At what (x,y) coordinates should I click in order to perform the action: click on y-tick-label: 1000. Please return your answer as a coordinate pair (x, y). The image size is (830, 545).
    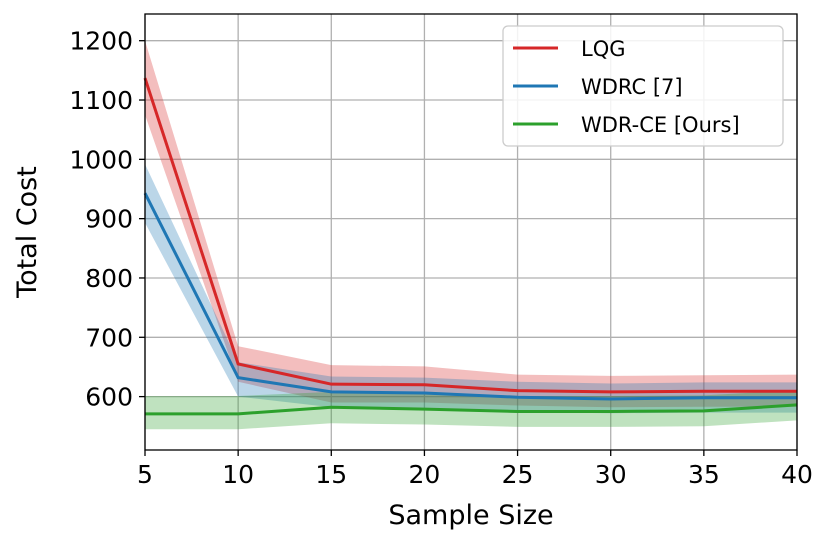
    Looking at the image, I should click on (101, 159).